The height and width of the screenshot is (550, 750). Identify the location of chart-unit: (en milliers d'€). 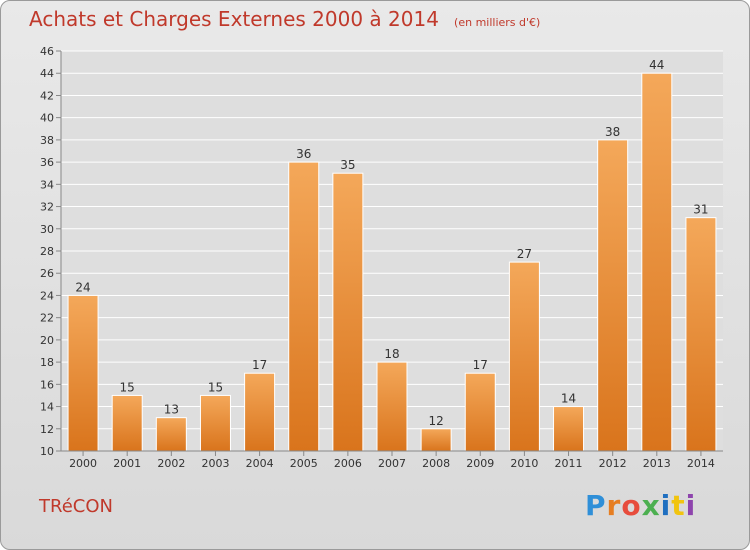
(497, 22).